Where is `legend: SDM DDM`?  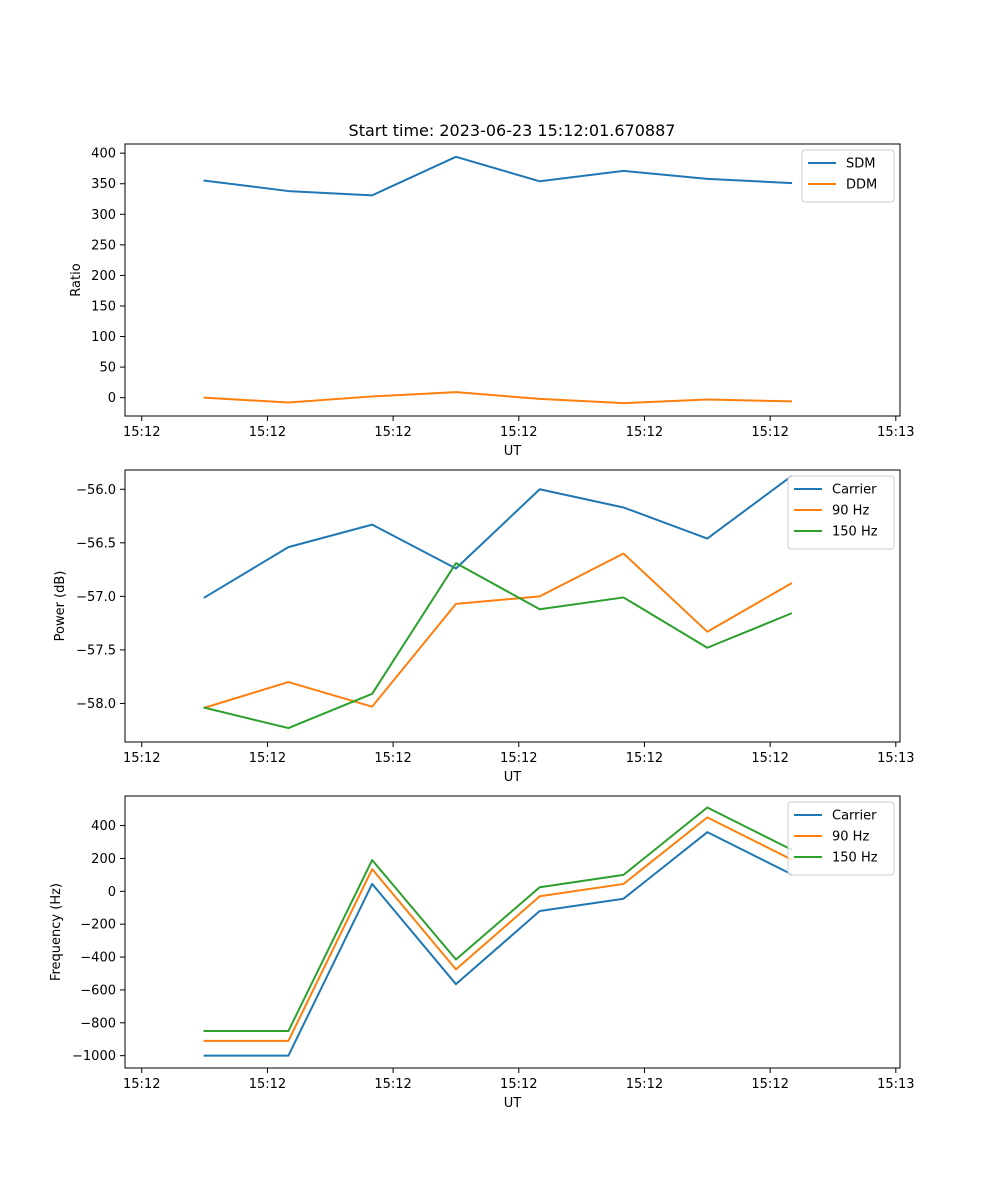
legend: SDM DDM is located at coordinates (848, 176).